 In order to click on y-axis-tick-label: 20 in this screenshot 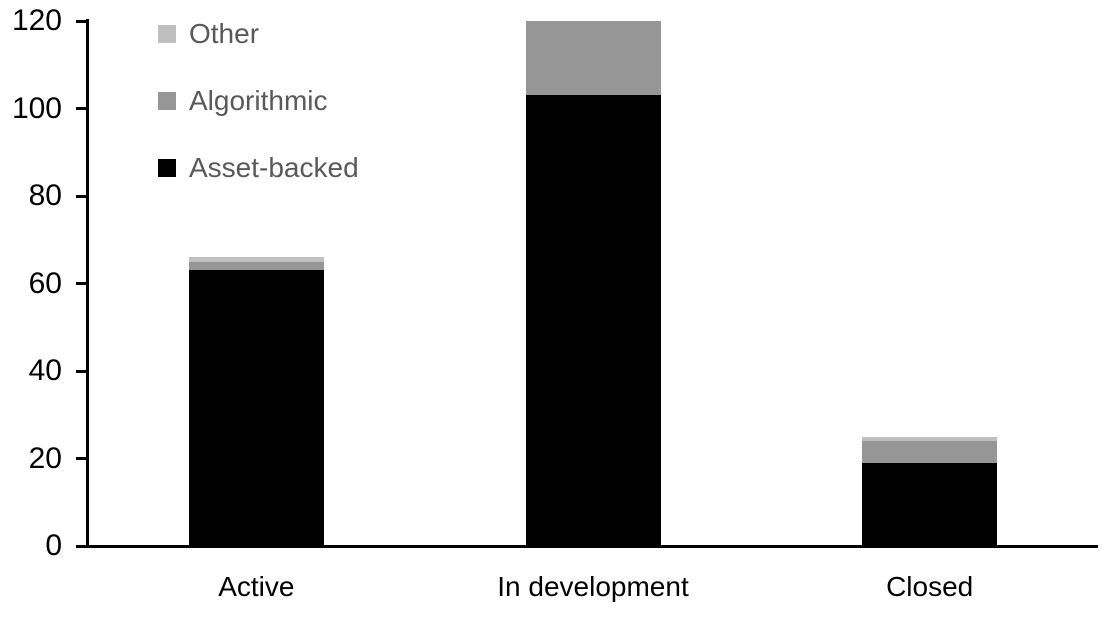, I will do `click(45, 458)`.